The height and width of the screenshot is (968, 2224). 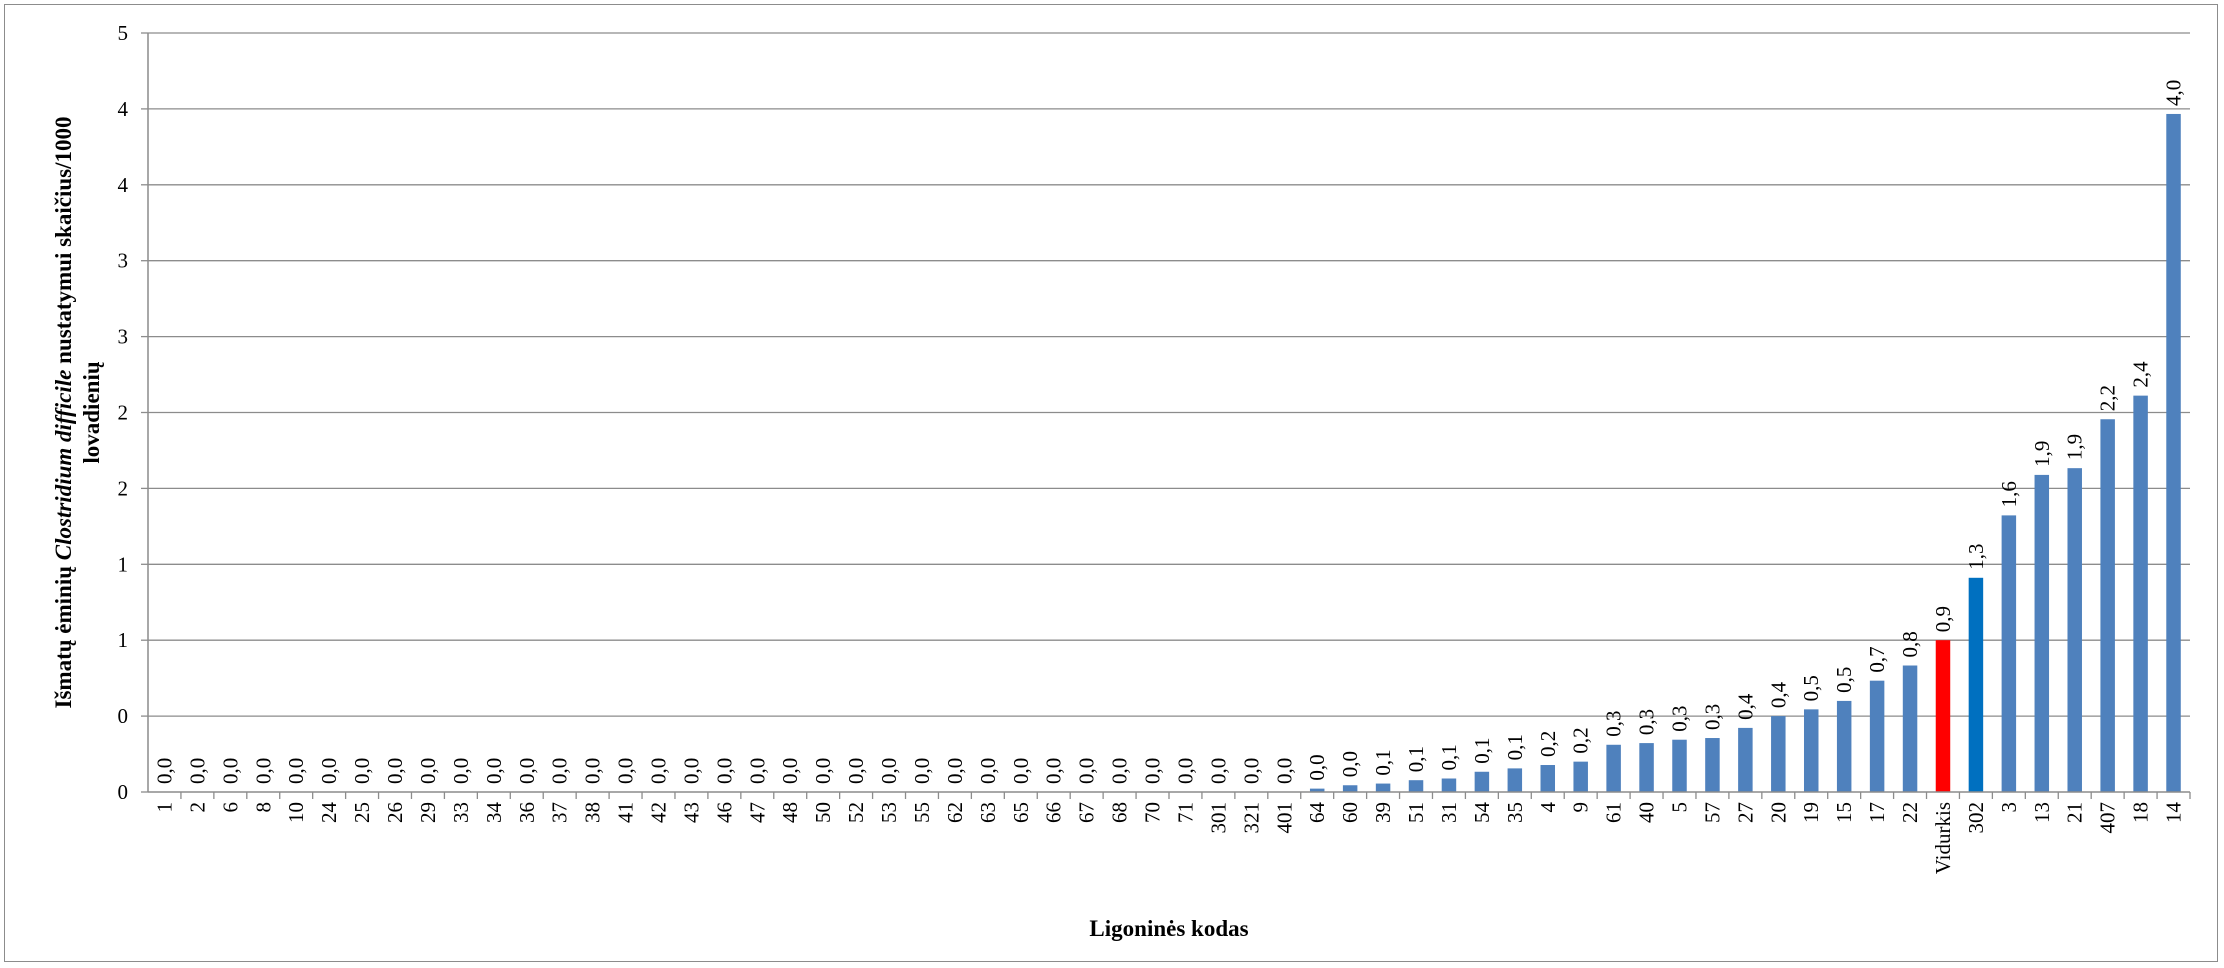 I want to click on x-tick-label: 5, so click(x=1680, y=807).